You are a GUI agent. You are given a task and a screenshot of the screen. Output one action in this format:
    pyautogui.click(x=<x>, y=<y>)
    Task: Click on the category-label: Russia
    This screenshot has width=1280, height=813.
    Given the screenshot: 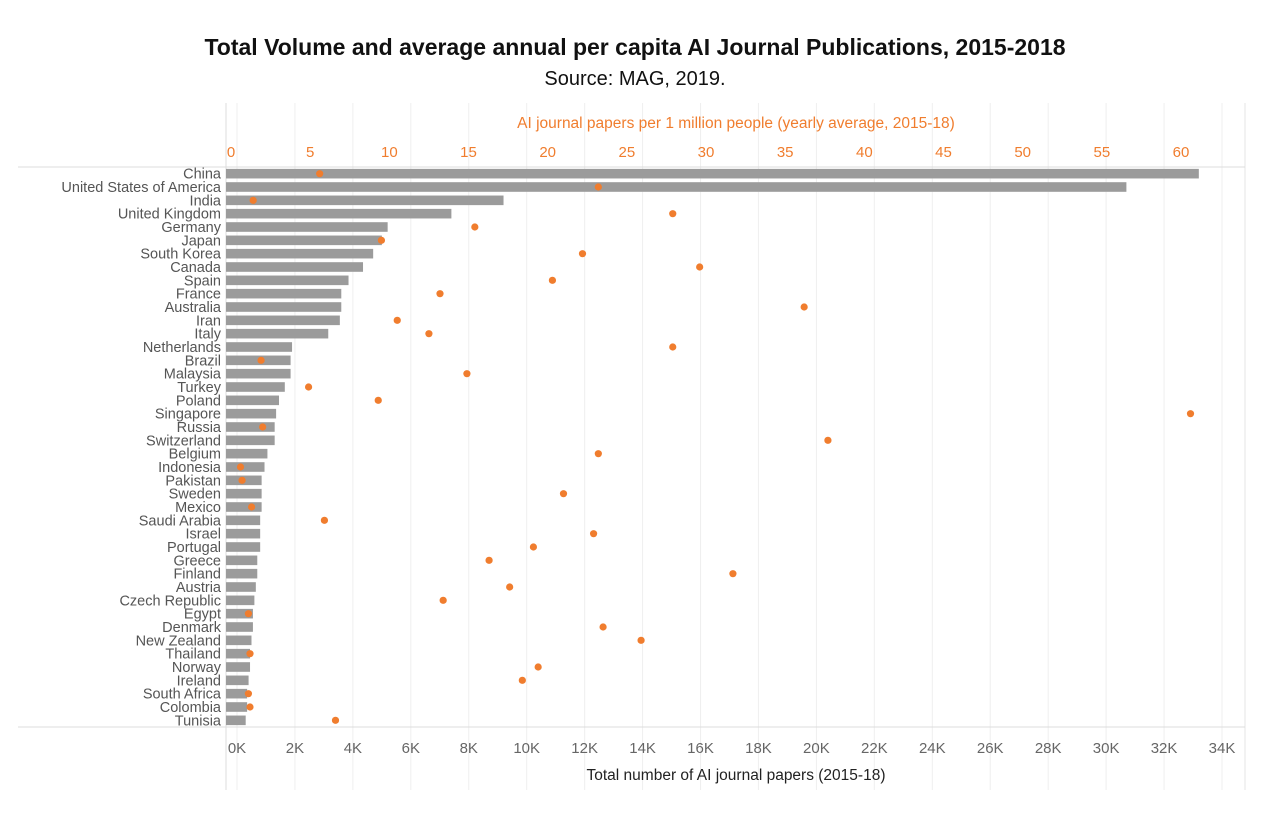 What is the action you would take?
    pyautogui.click(x=199, y=428)
    